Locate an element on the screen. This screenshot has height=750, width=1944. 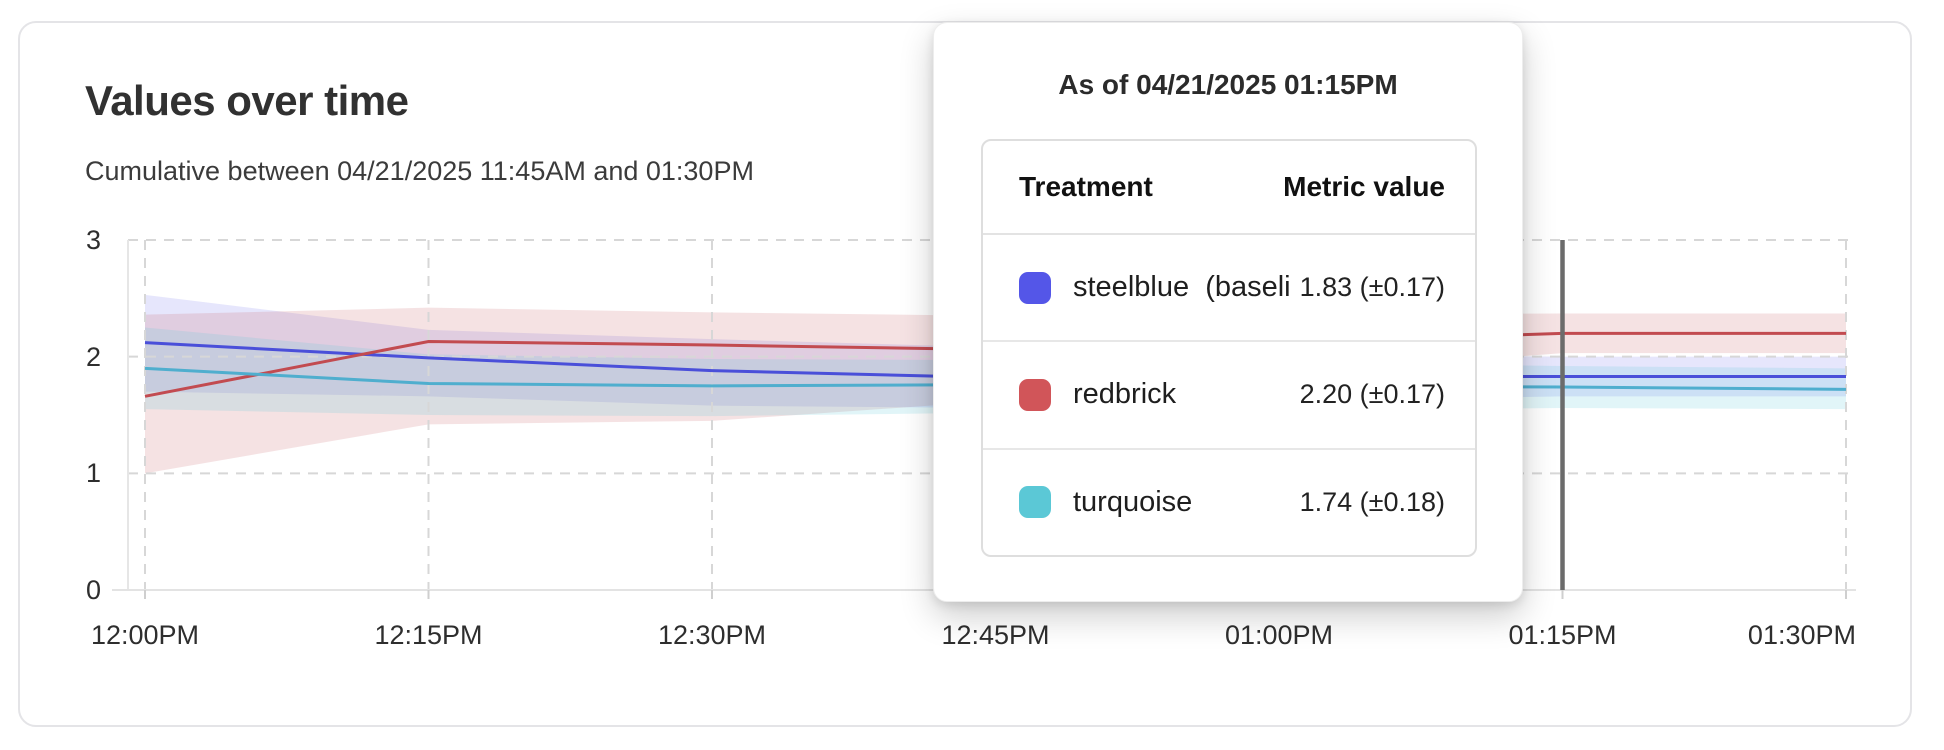
tooltip-table-header: Treatment Metric value is located at coordinates (1229, 188).